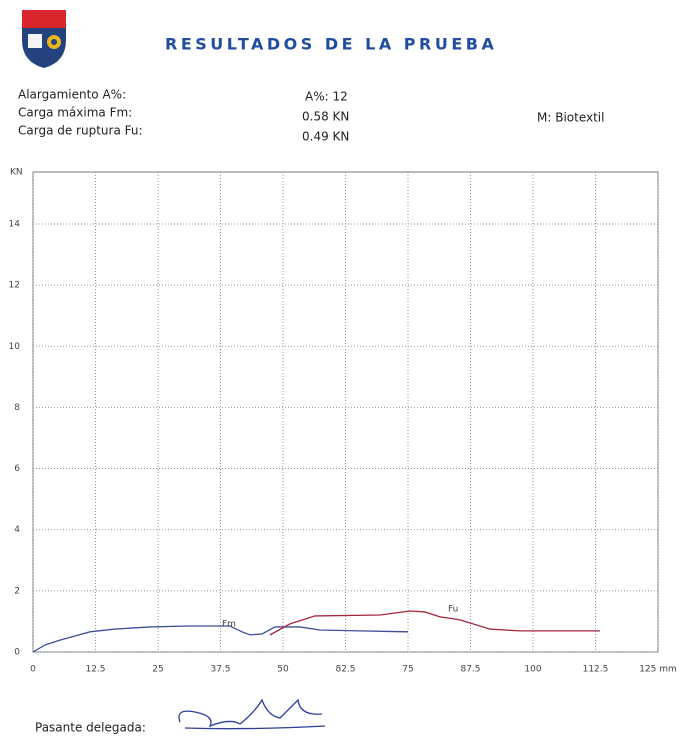 The image size is (699, 745). What do you see at coordinates (220, 670) in the screenshot?
I see `x-tick-label: 37.5` at bounding box center [220, 670].